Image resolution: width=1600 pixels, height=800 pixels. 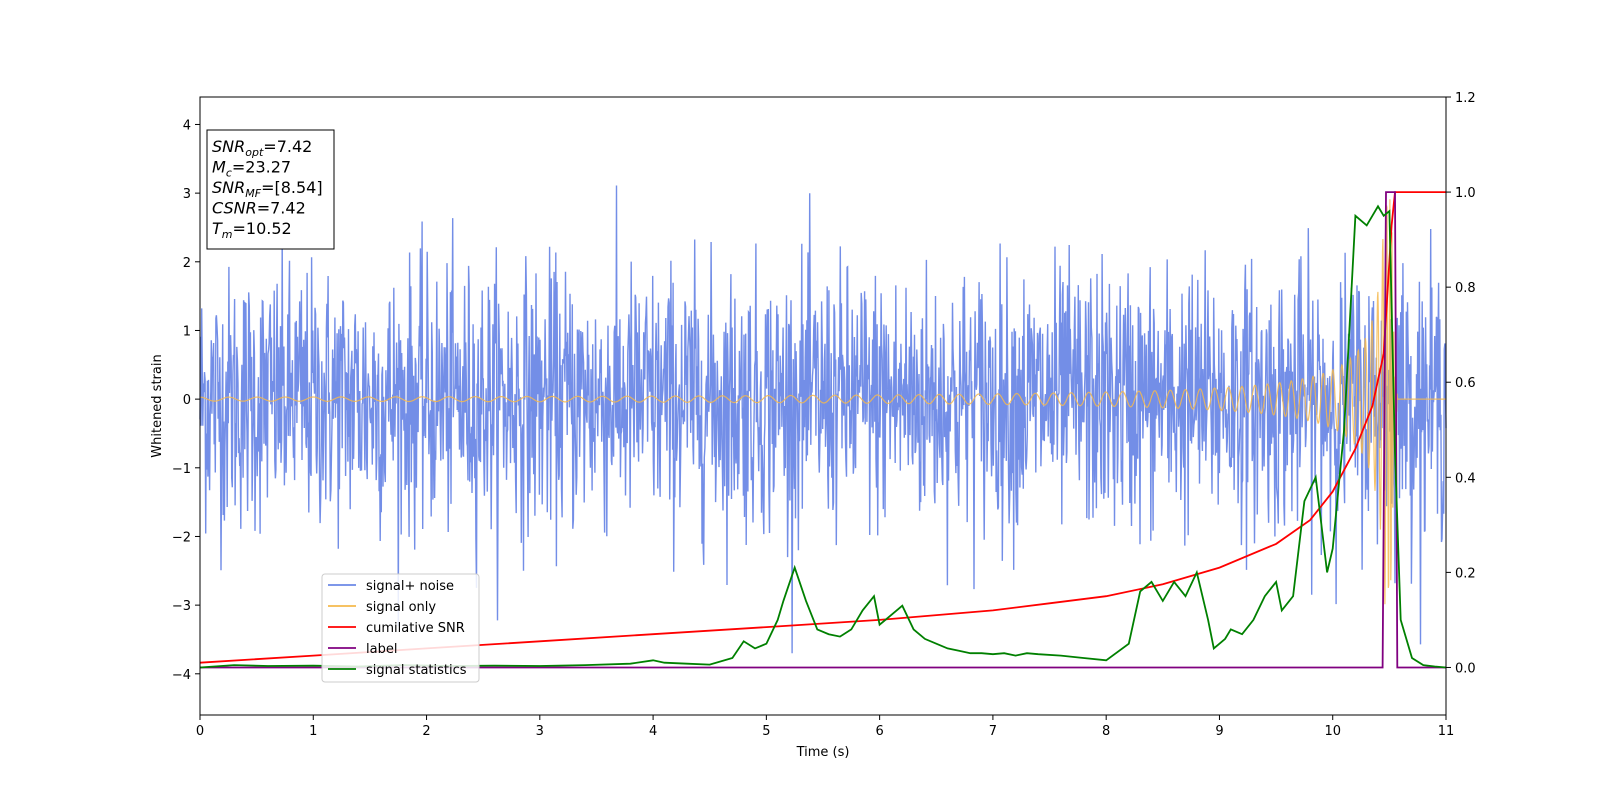 I want to click on y-tick-label: 3, so click(x=187, y=194).